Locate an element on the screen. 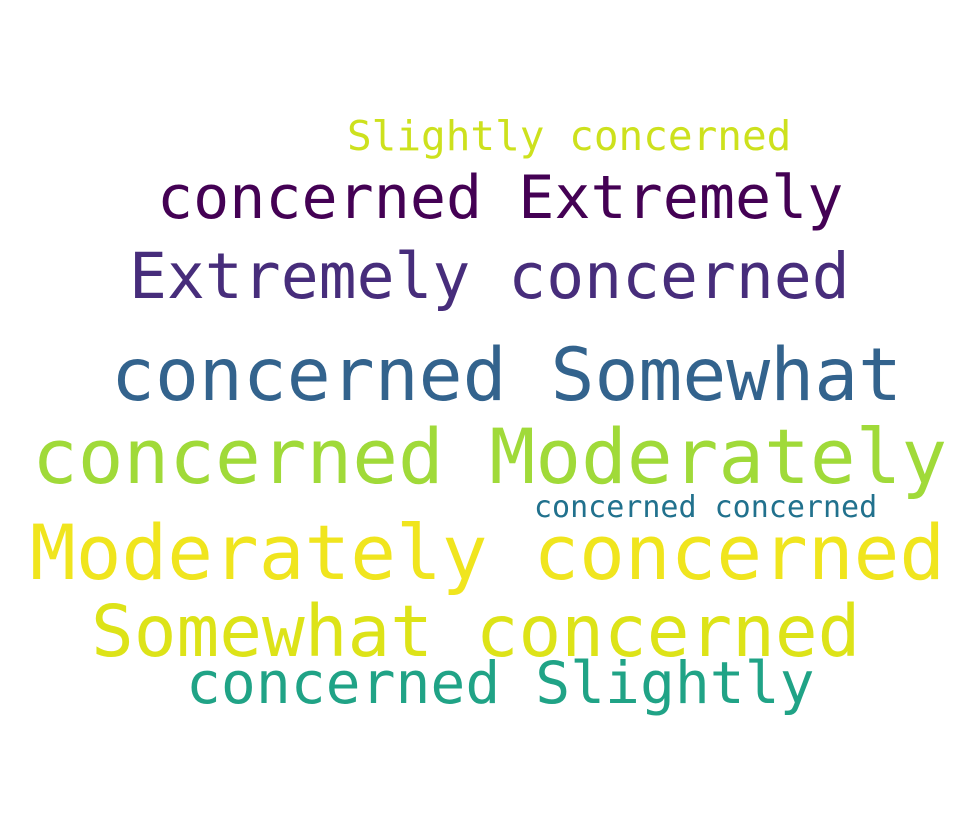  word-slightly-concerned: Slightly concerned is located at coordinates (569, 136).